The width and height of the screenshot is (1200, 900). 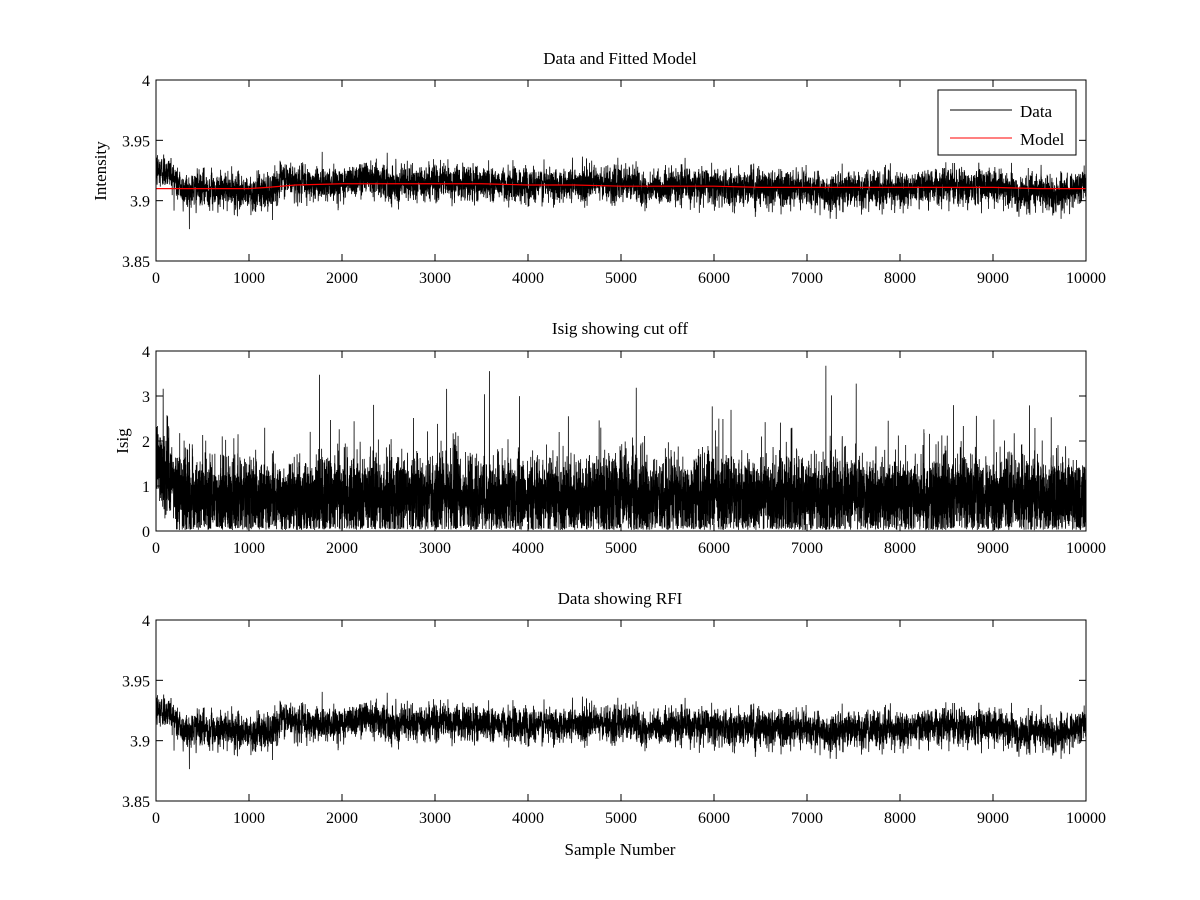 I want to click on y-axis-label: Isig, so click(x=122, y=441).